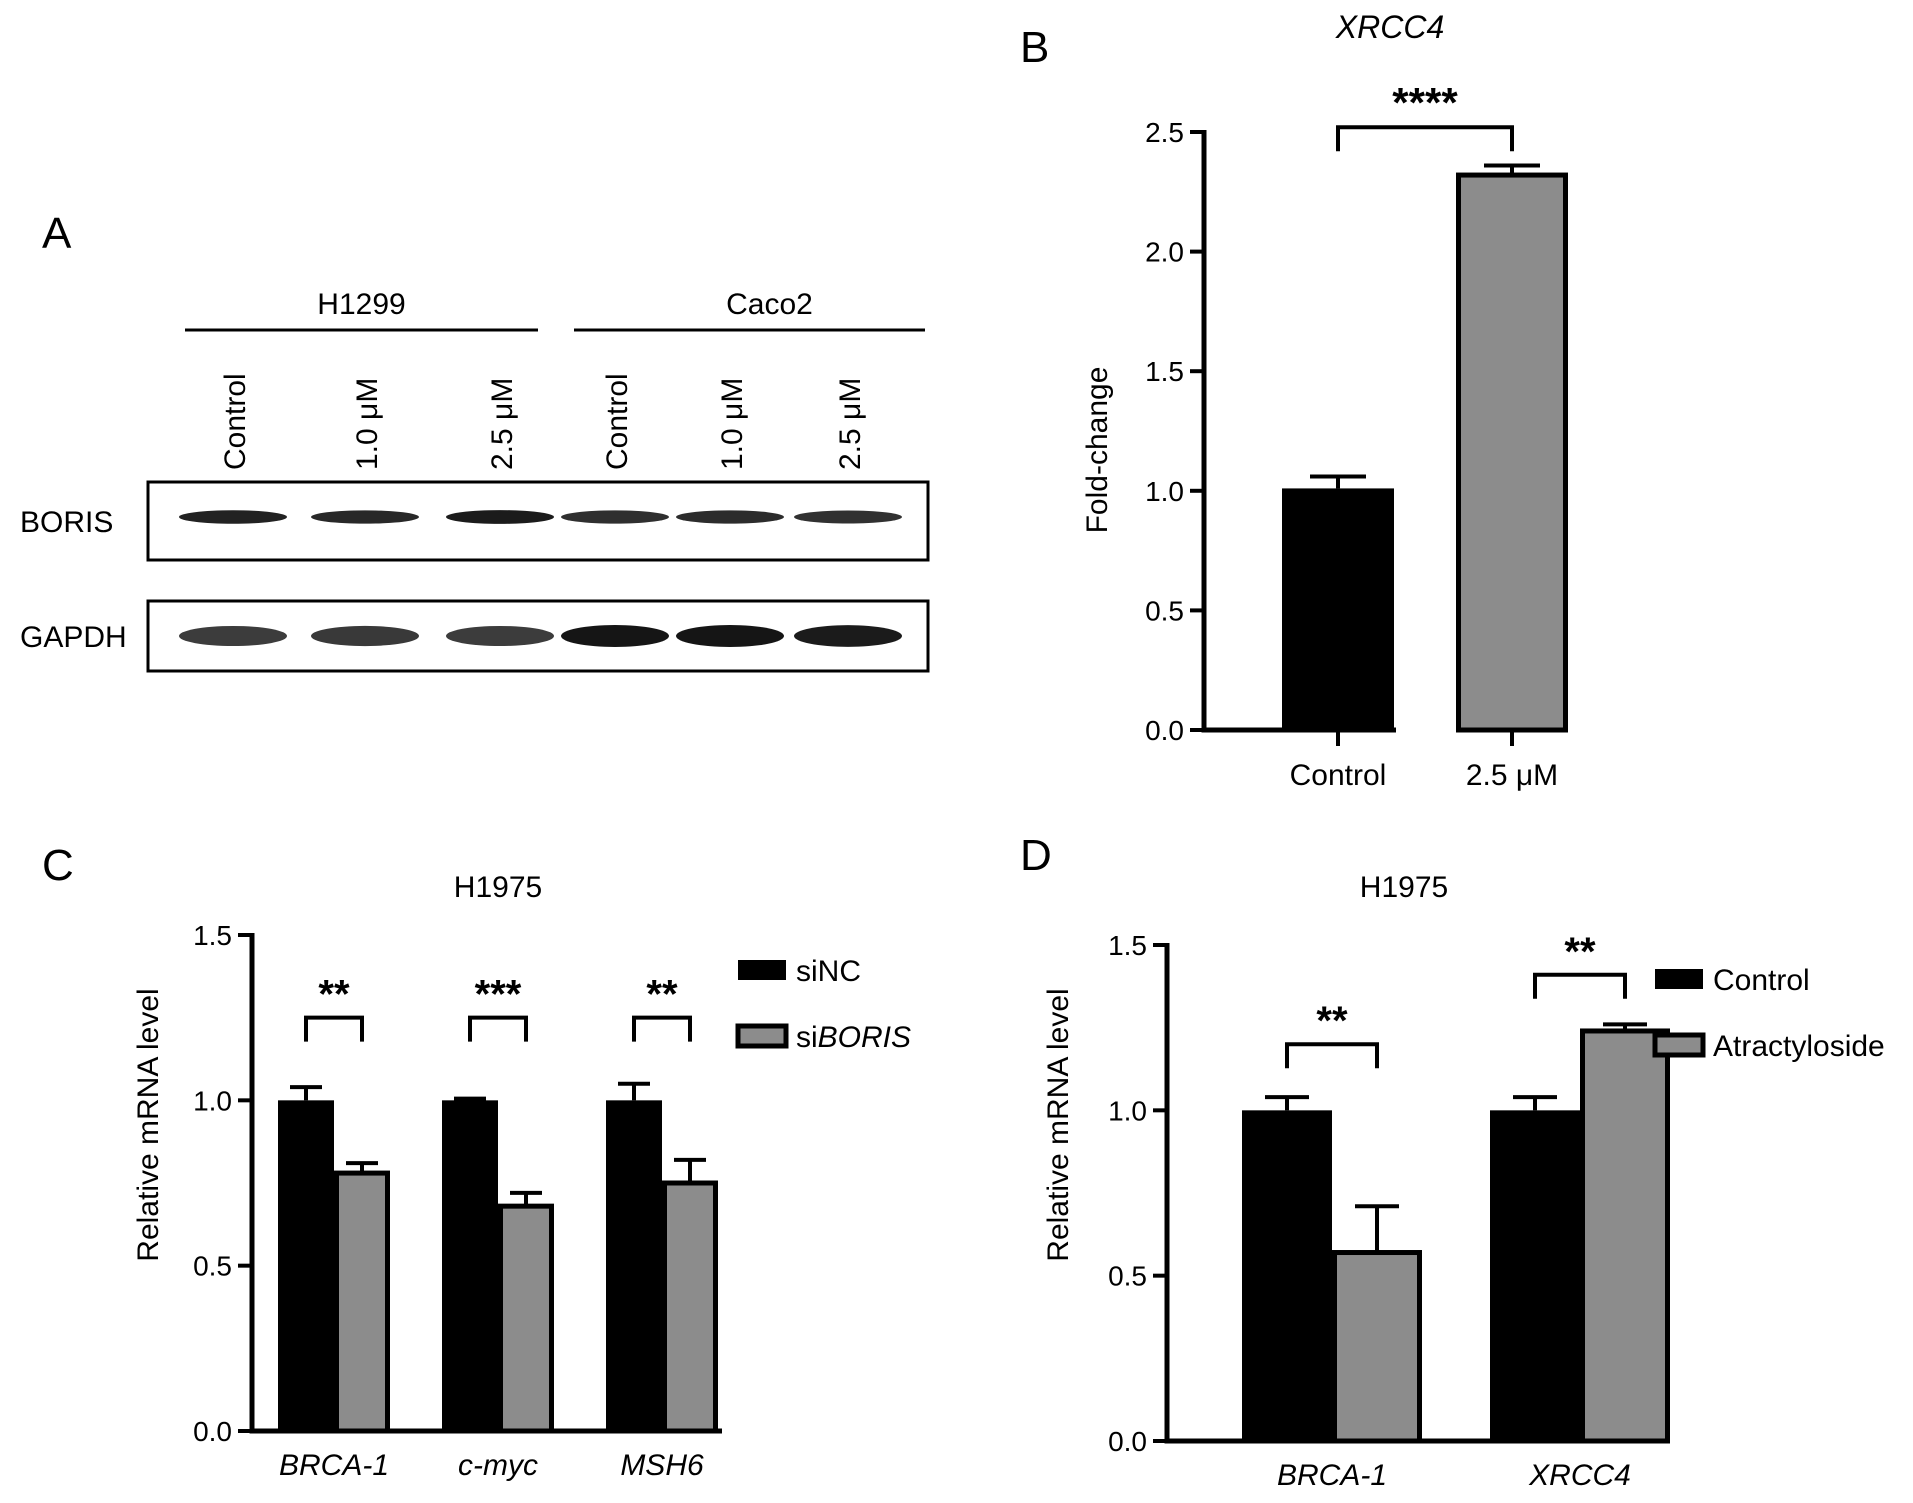  Describe the element at coordinates (73, 637) in the screenshot. I see `blot-label: GAPDH` at that location.